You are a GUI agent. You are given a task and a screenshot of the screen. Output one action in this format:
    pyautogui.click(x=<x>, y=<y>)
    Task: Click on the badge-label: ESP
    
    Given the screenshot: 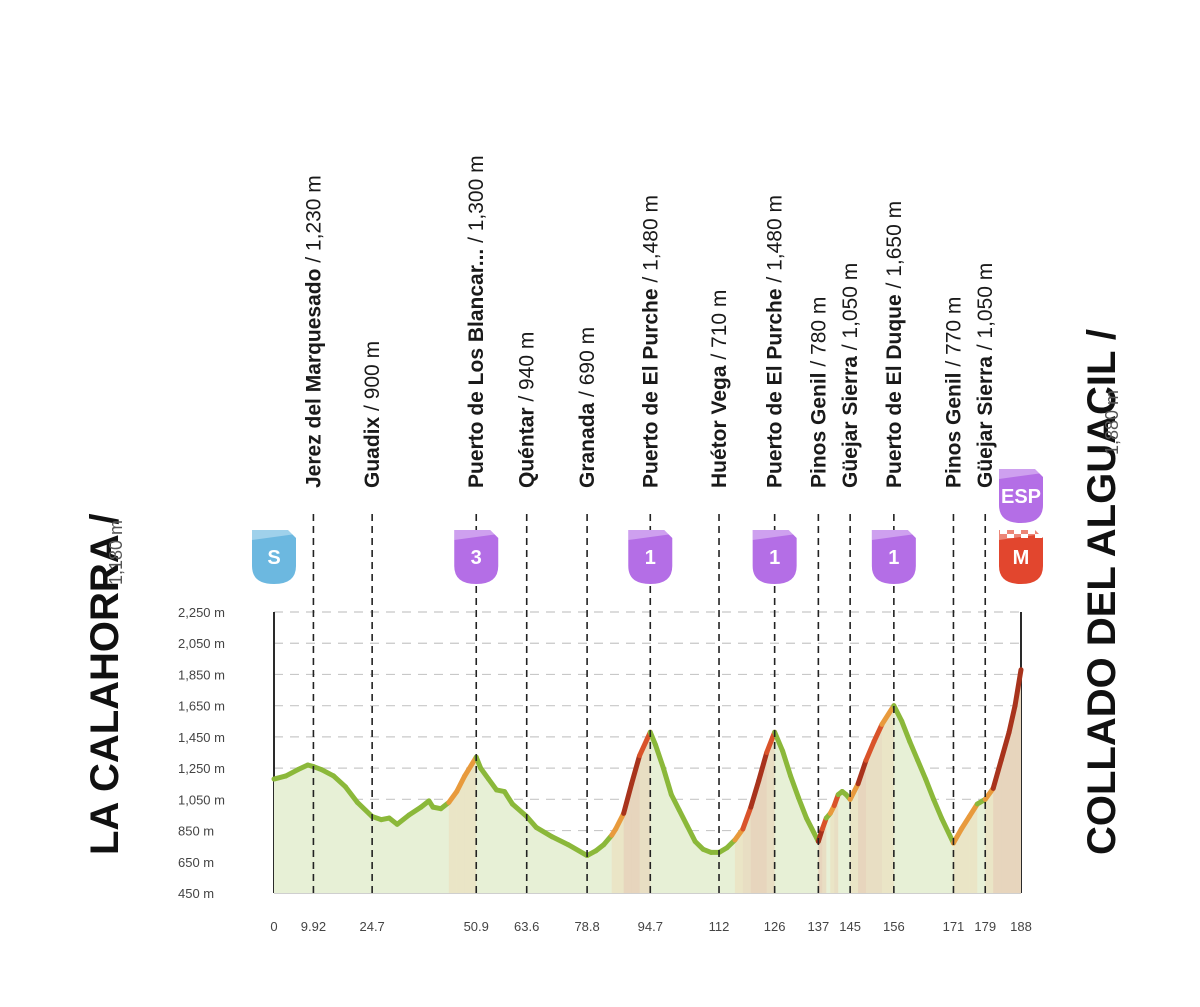 What is the action you would take?
    pyautogui.click(x=1021, y=497)
    